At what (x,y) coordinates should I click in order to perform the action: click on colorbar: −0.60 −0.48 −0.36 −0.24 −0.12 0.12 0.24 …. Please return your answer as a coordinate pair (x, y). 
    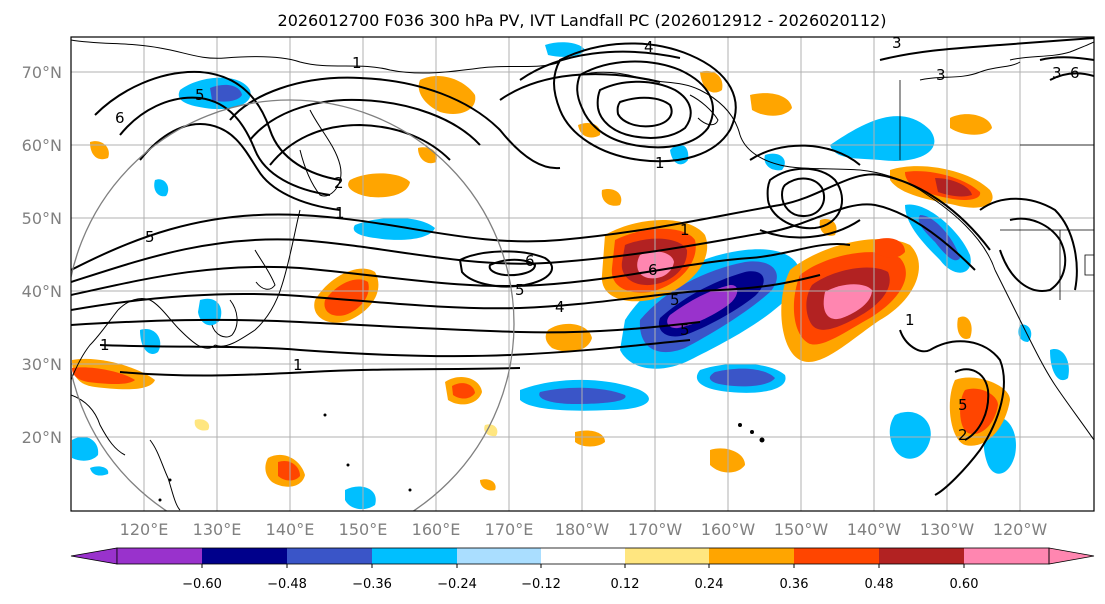
    Looking at the image, I should click on (582, 569).